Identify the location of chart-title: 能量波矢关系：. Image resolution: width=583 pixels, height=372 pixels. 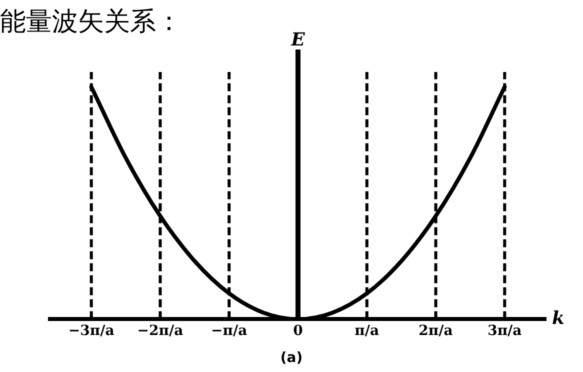
(91, 22).